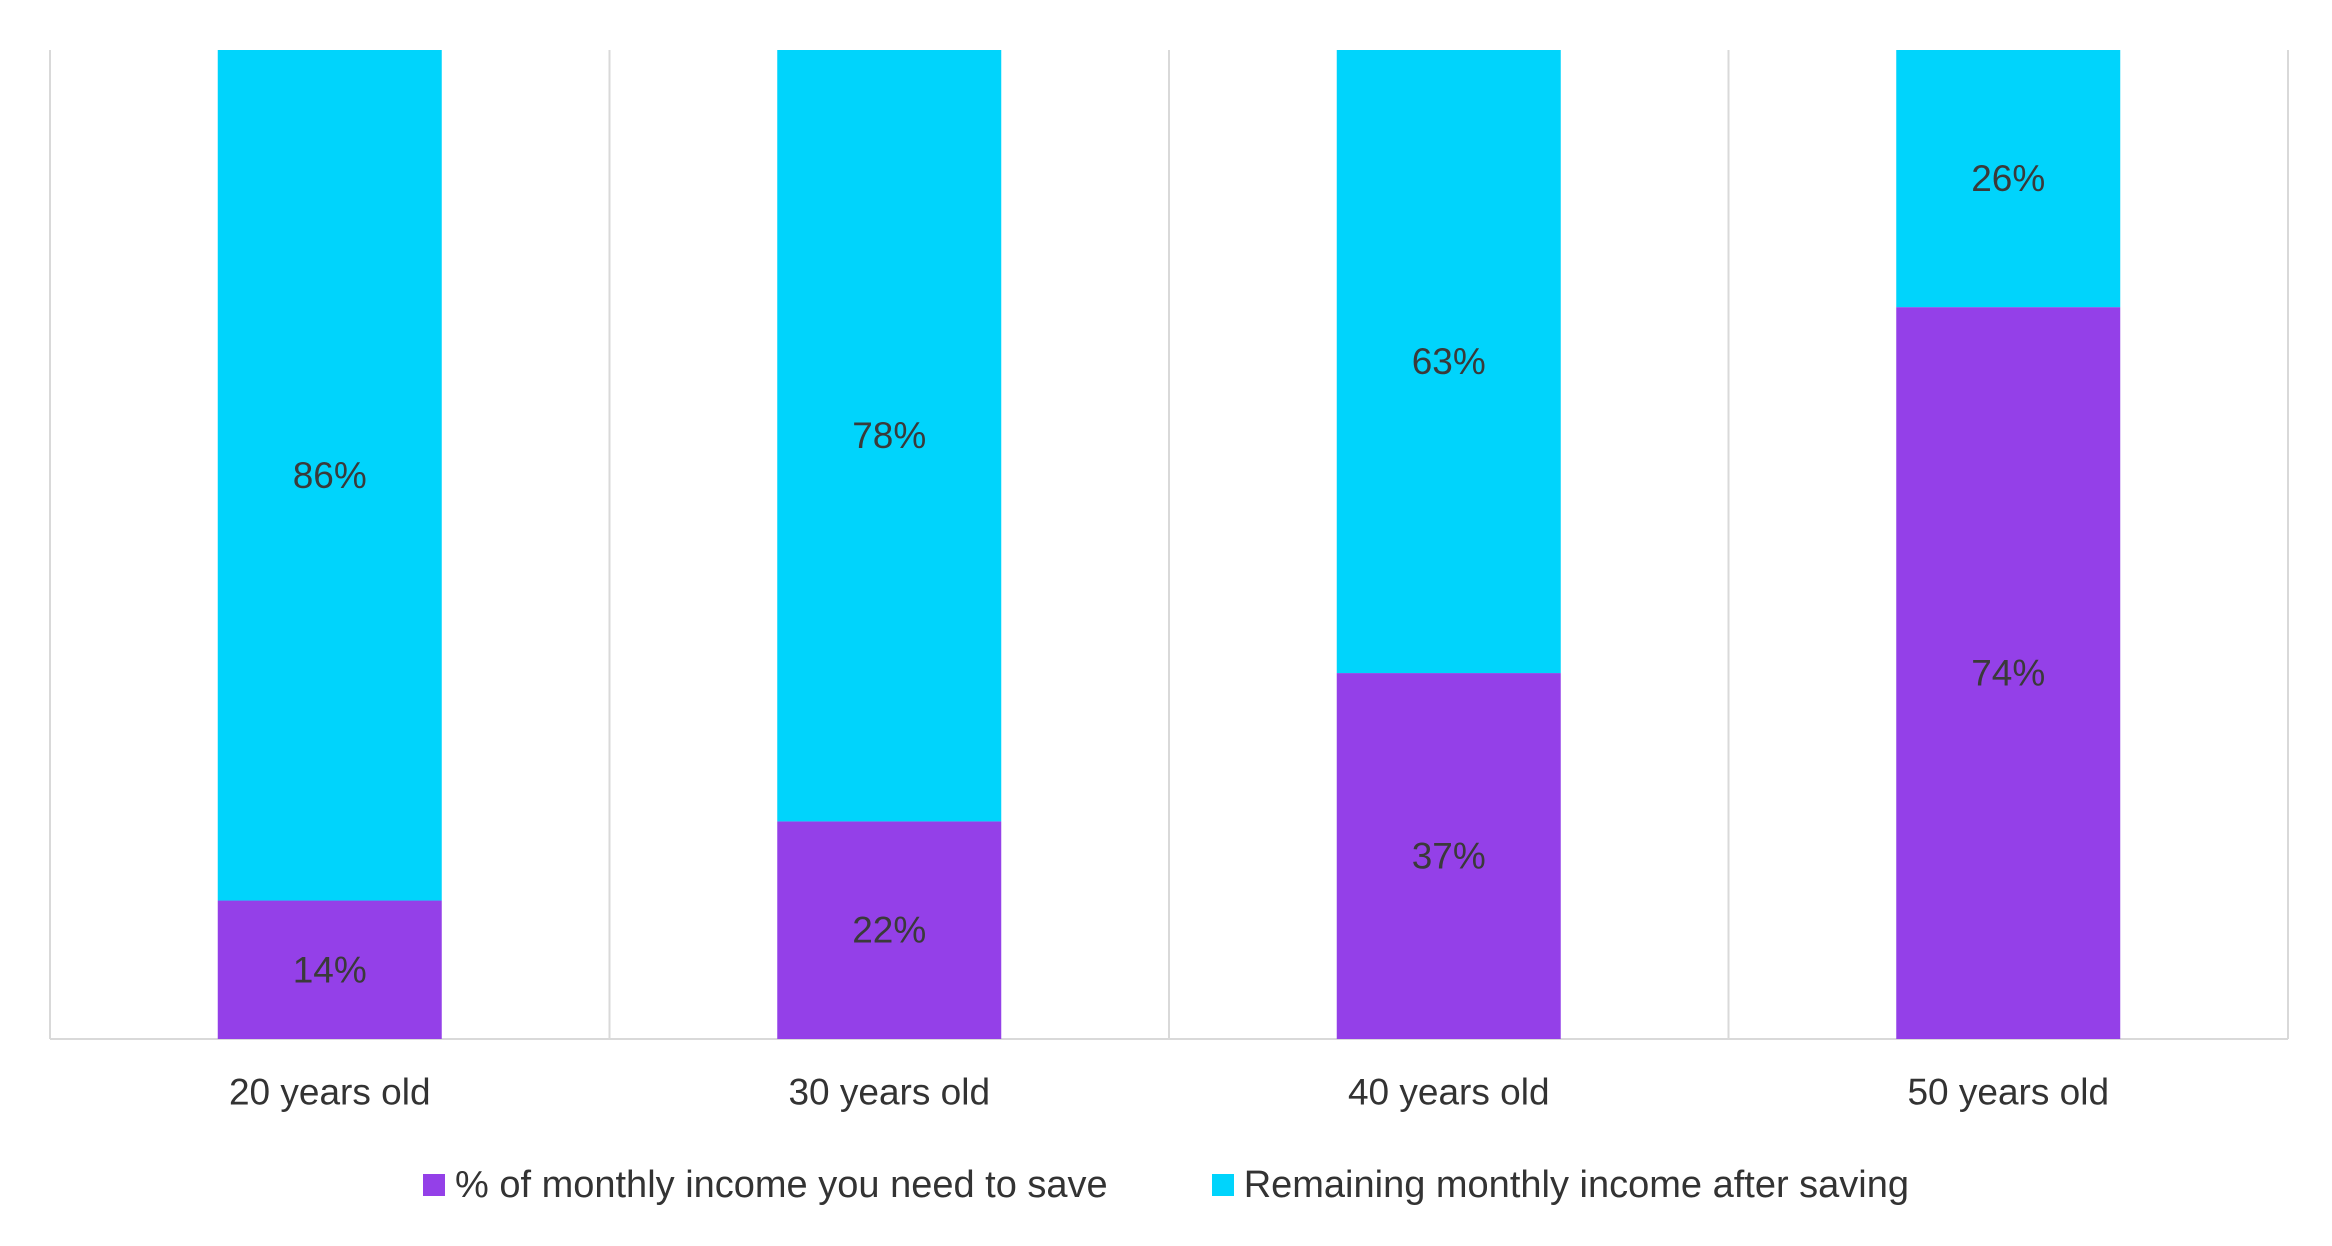 This screenshot has height=1246, width=2332. I want to click on data-label: 37%, so click(1449, 856).